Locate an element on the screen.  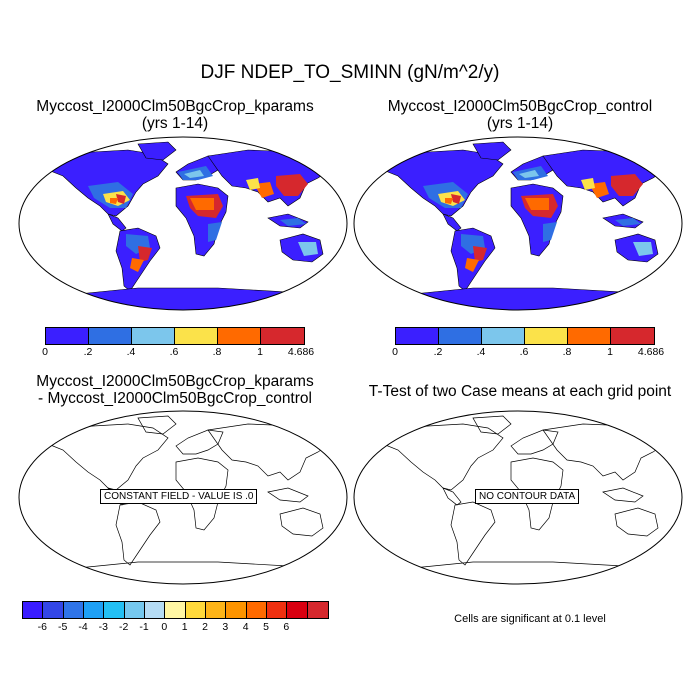
diff-colorbar-tick-label: 2 is located at coordinates (205, 627).